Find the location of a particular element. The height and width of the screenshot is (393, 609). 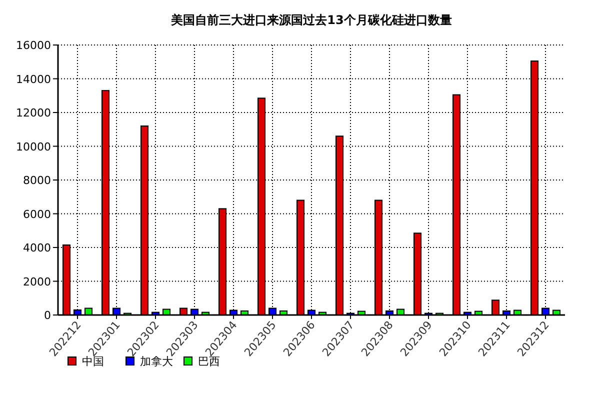

y-tick-label: 0 is located at coordinates (47, 315).